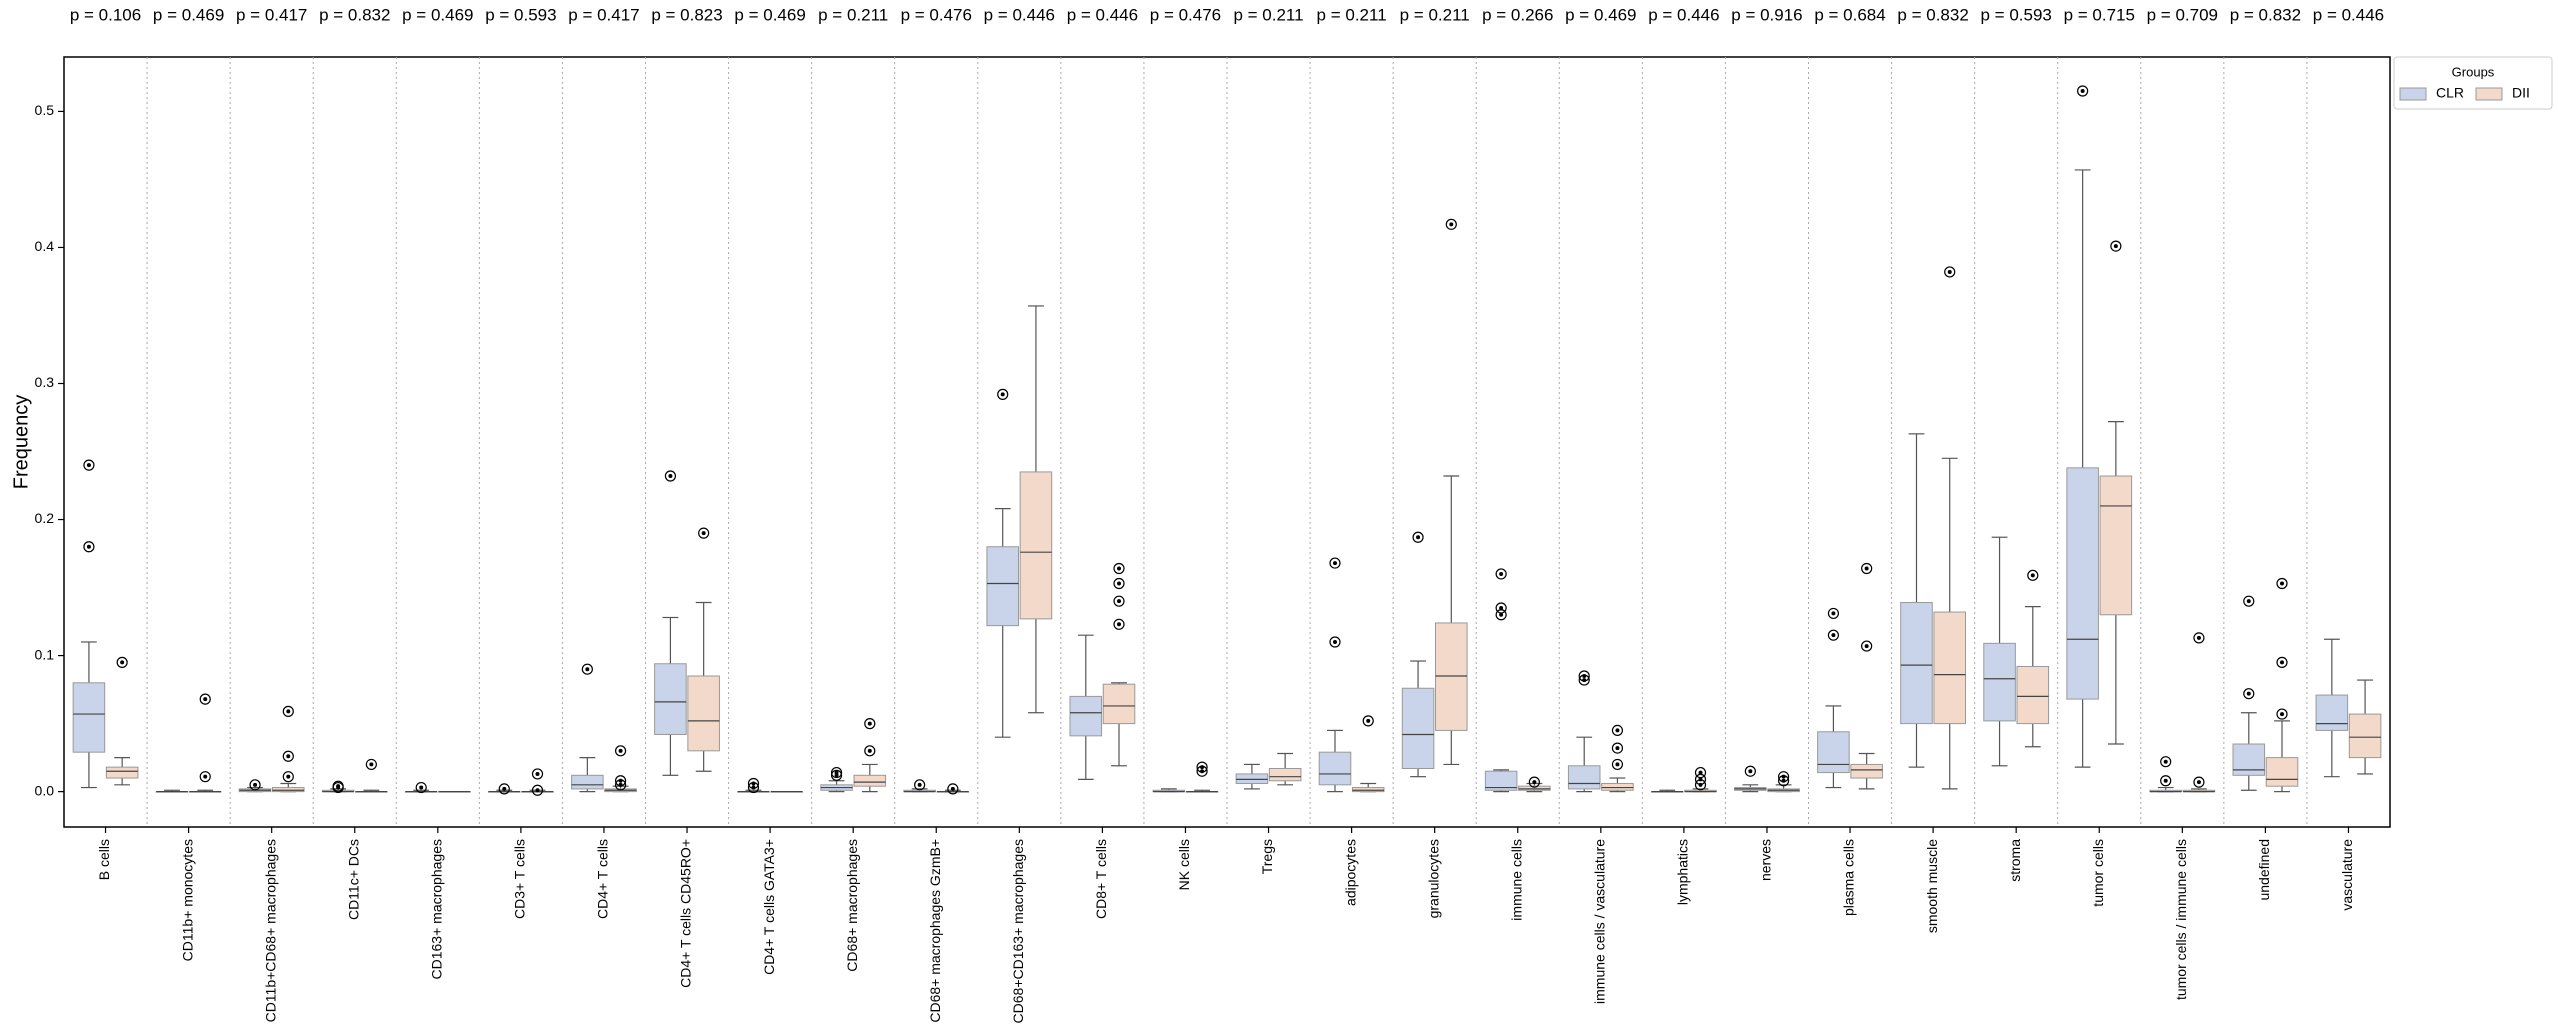 The image size is (2558, 1030). I want to click on x-tick-label: CD68+ macrophages GzmB+, so click(935, 931).